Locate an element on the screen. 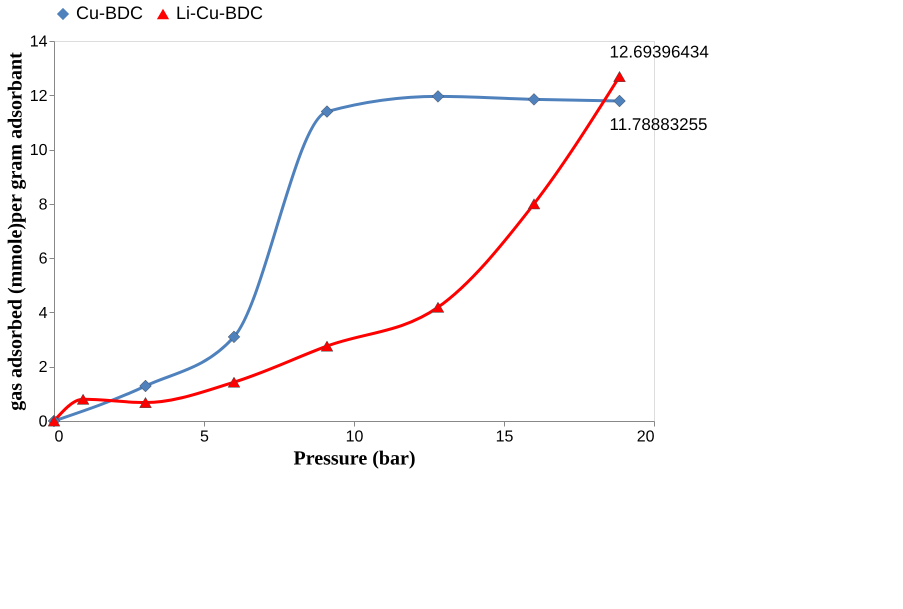  y-tick-label: 6 is located at coordinates (43, 259).